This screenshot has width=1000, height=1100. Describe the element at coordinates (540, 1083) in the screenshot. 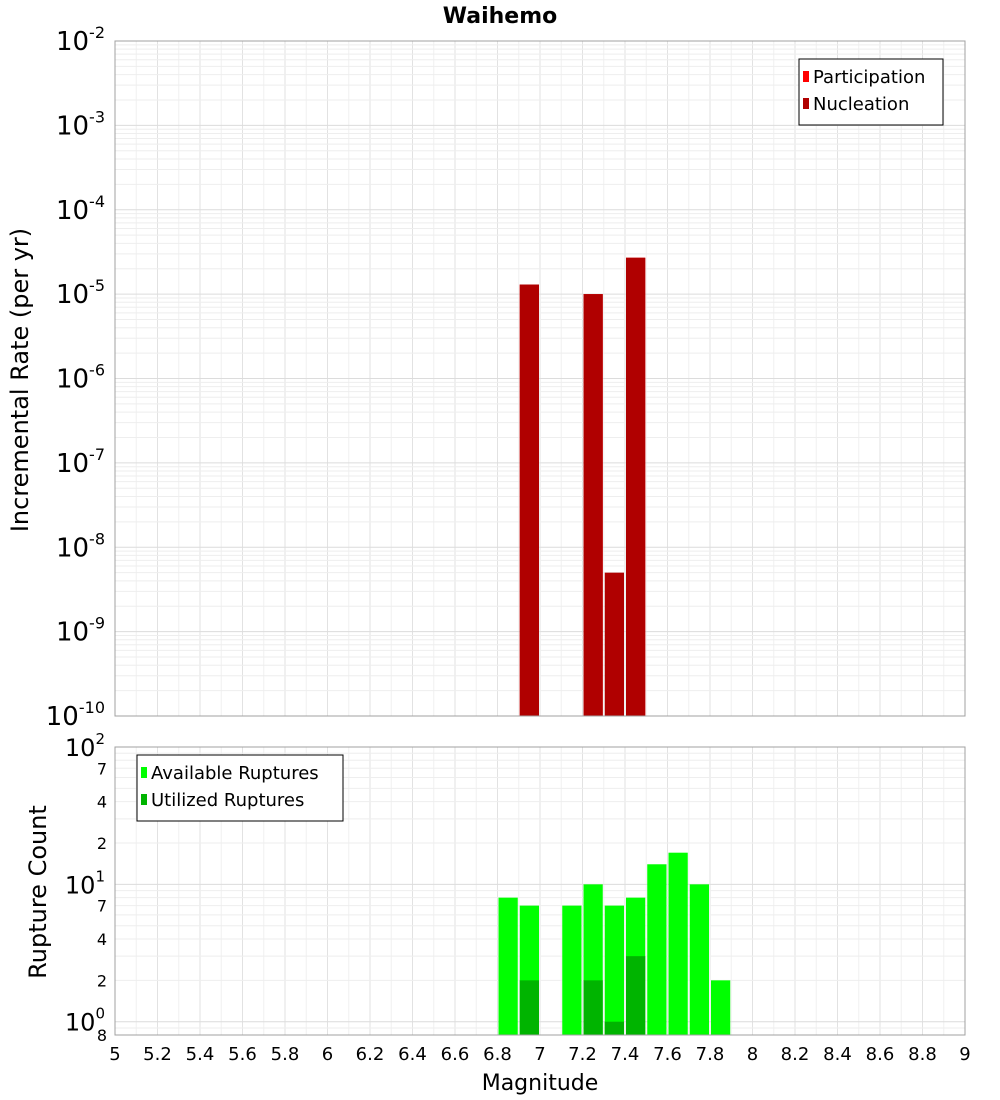

I see `x-axis-label: Magnitude` at that location.